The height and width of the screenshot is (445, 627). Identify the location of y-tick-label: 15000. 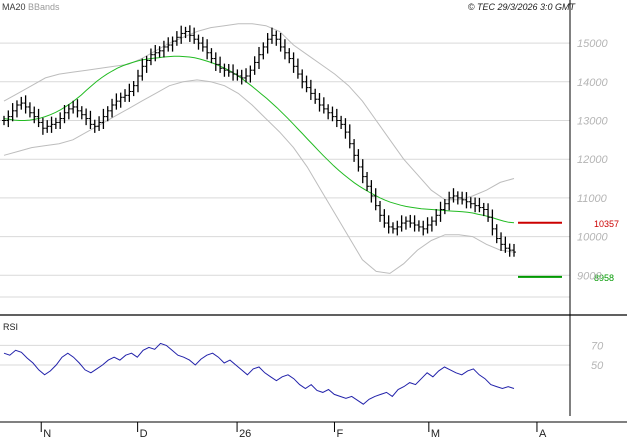
(592, 44).